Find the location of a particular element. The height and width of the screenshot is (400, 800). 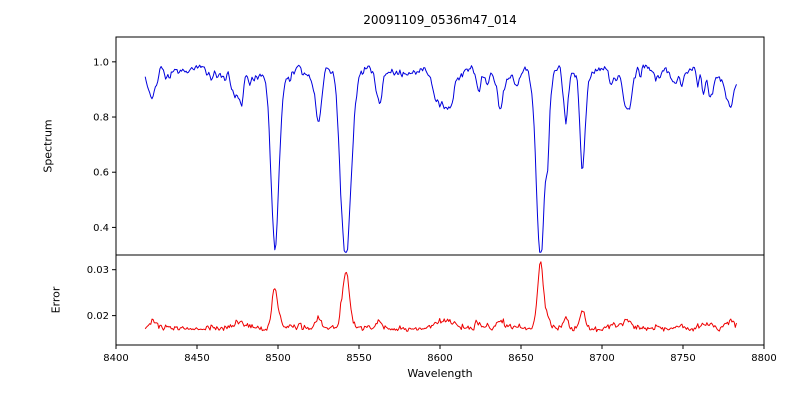

chart-title: 20091109_0536m47_014 is located at coordinates (440, 20).